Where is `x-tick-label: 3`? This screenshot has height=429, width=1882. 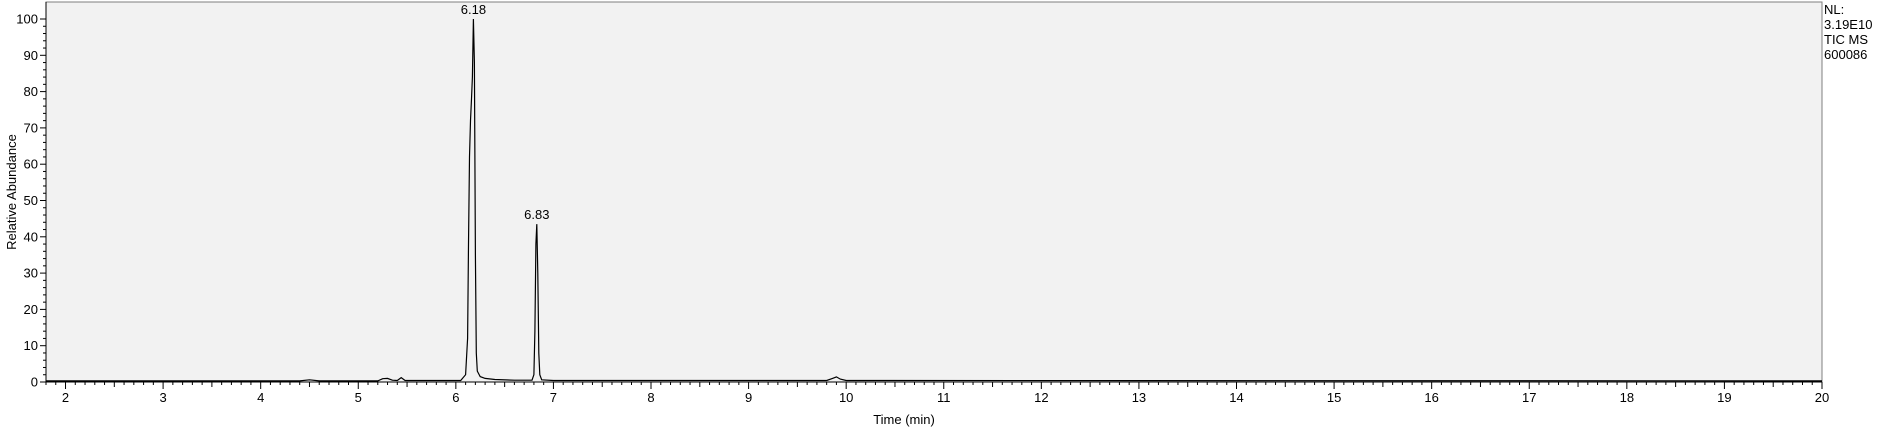
x-tick-label: 3 is located at coordinates (162, 397).